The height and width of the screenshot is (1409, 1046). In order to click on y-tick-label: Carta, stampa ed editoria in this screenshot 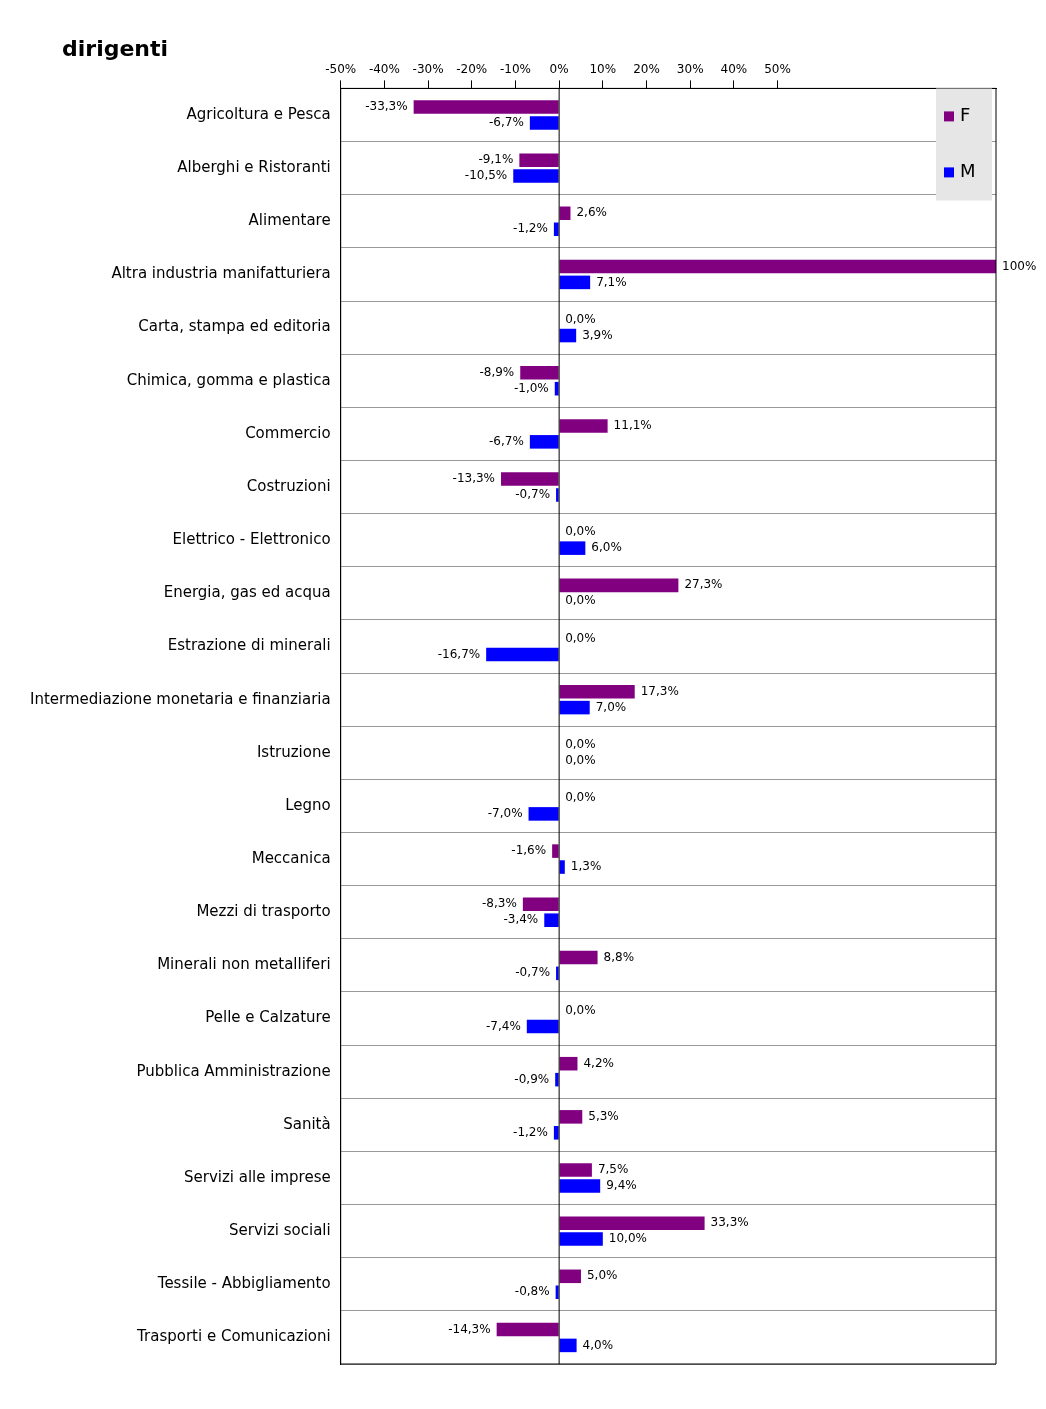, I will do `click(234, 326)`.